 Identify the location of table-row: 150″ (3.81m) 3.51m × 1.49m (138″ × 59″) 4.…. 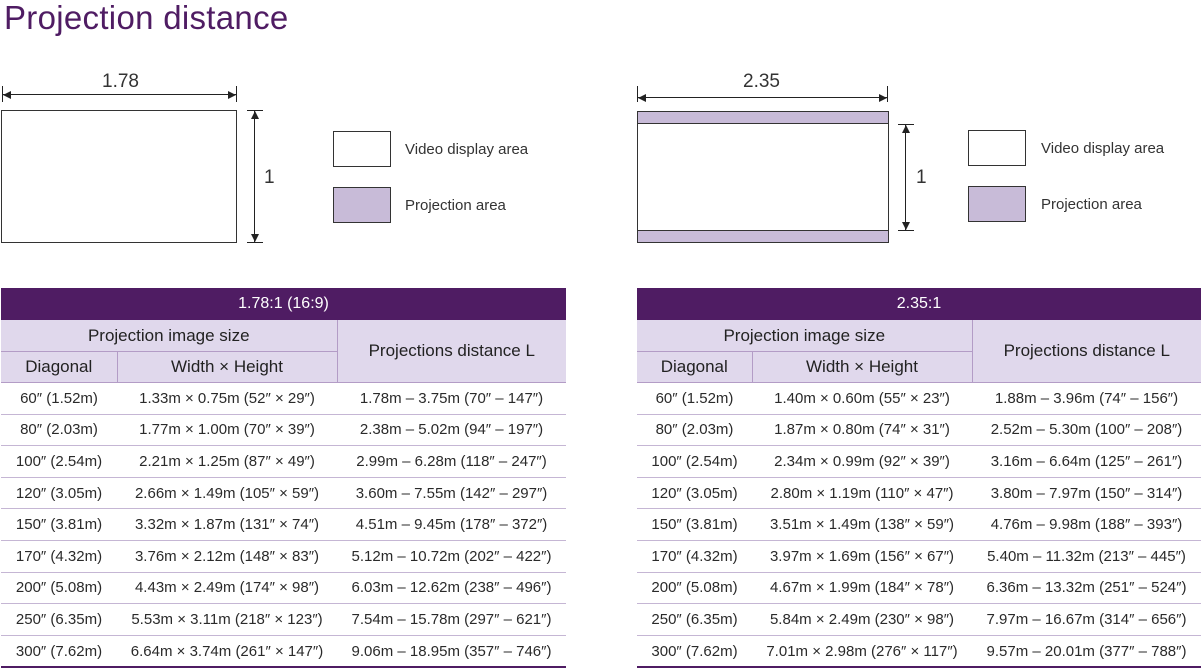
(919, 524).